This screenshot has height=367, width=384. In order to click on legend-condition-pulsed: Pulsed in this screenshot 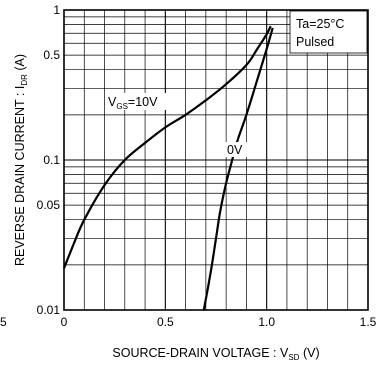, I will do `click(315, 42)`.